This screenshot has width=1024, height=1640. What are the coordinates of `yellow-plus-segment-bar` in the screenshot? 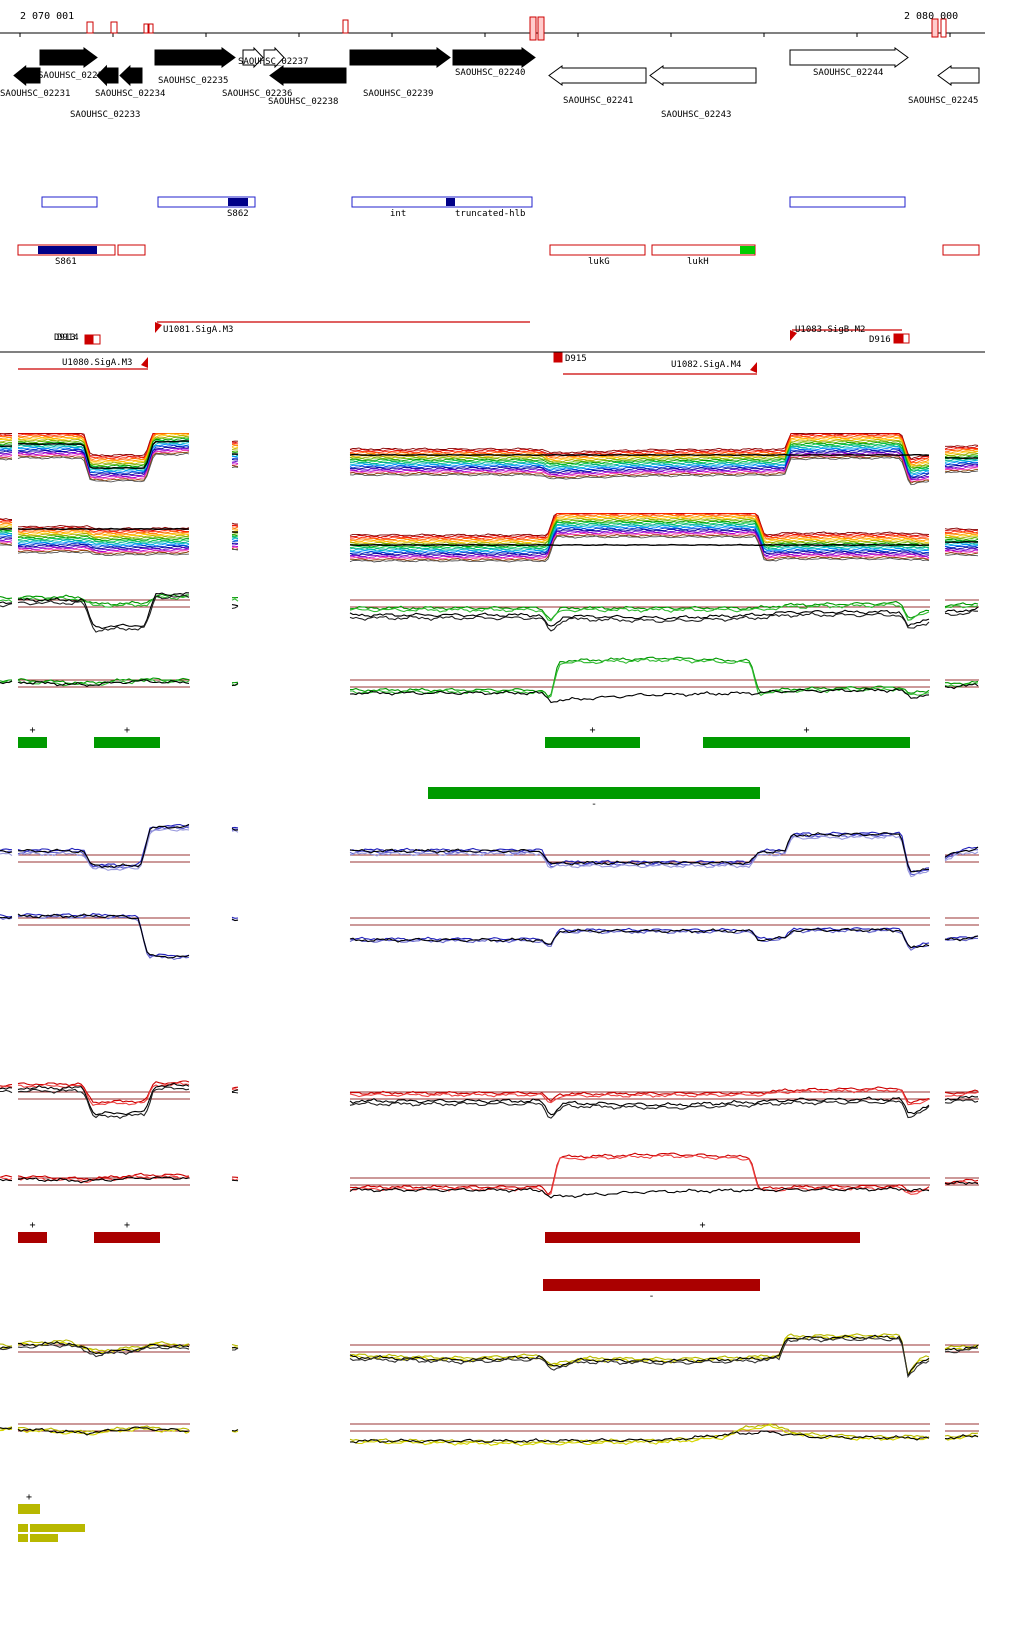 It's located at (29, 1509).